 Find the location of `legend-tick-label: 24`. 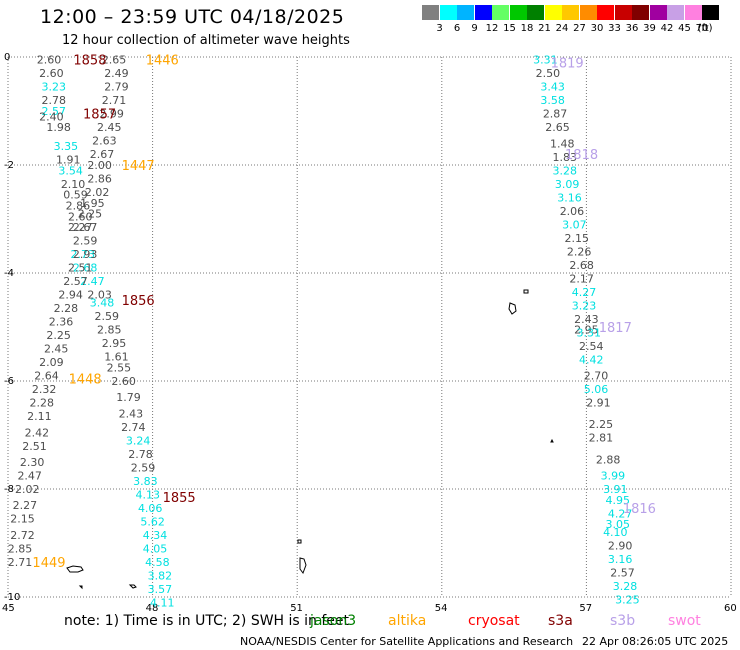

legend-tick-label: 24 is located at coordinates (562, 28).